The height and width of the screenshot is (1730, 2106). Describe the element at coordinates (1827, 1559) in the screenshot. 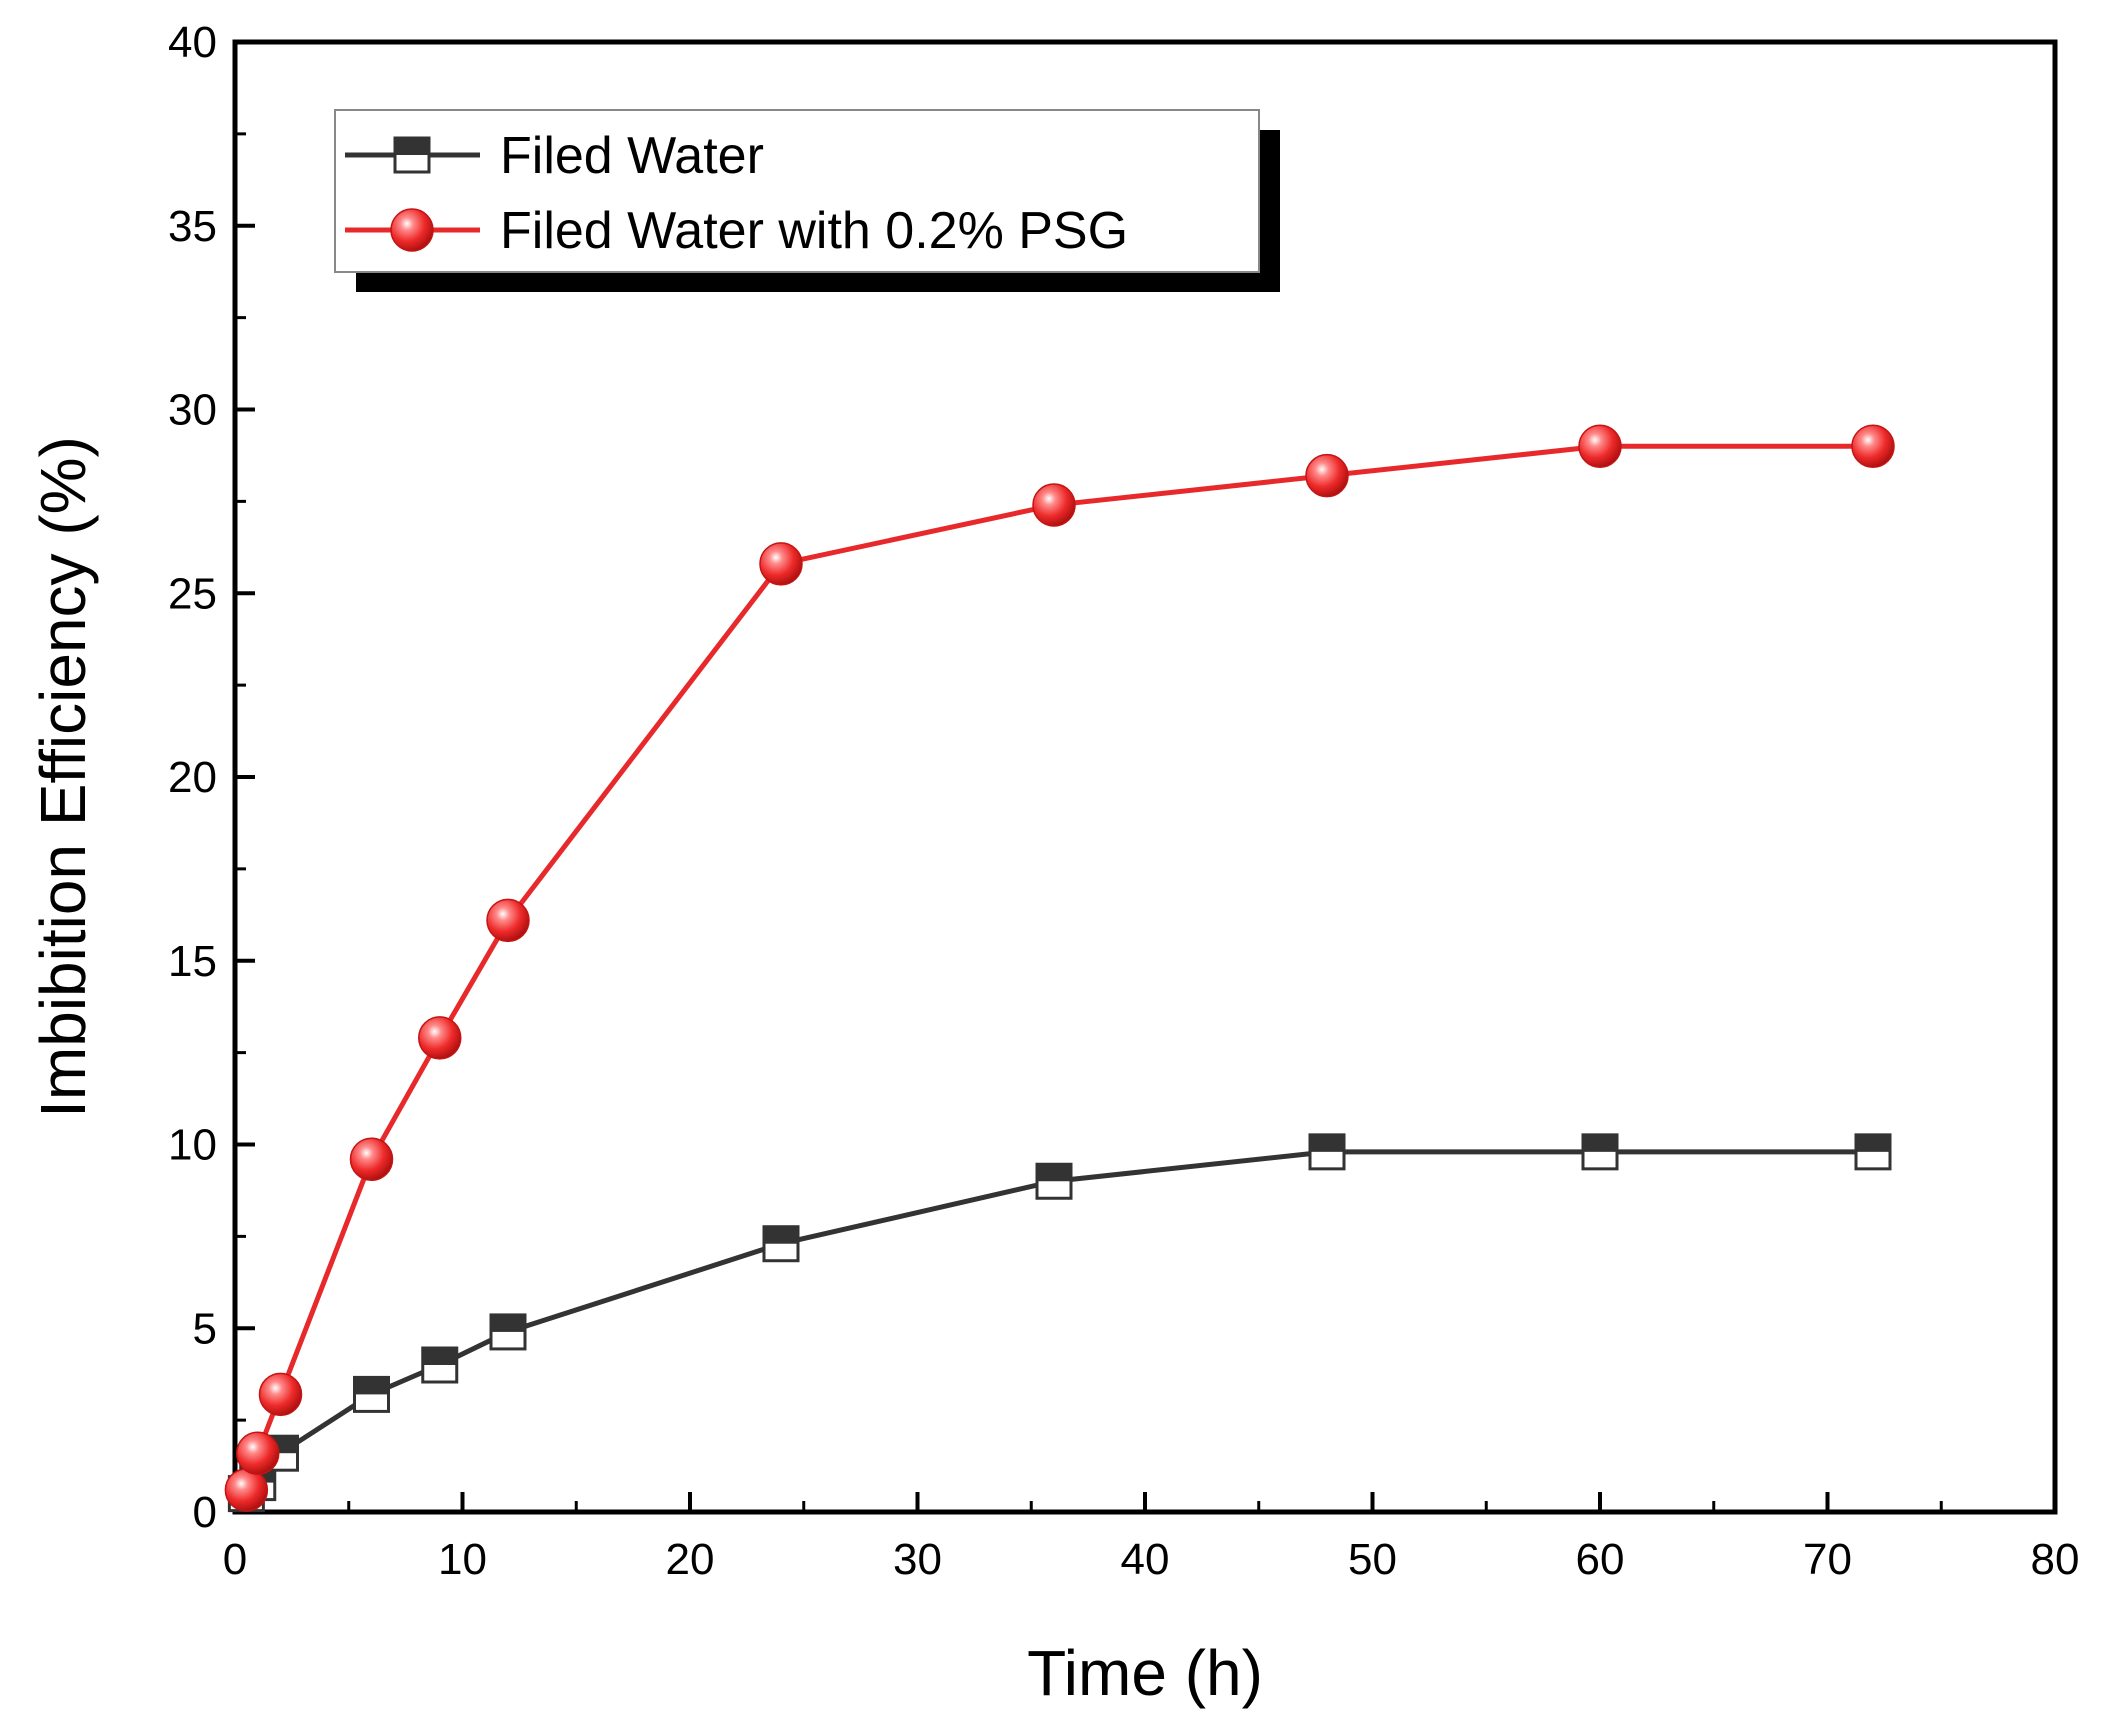

I see `x-tick-label: 70` at that location.